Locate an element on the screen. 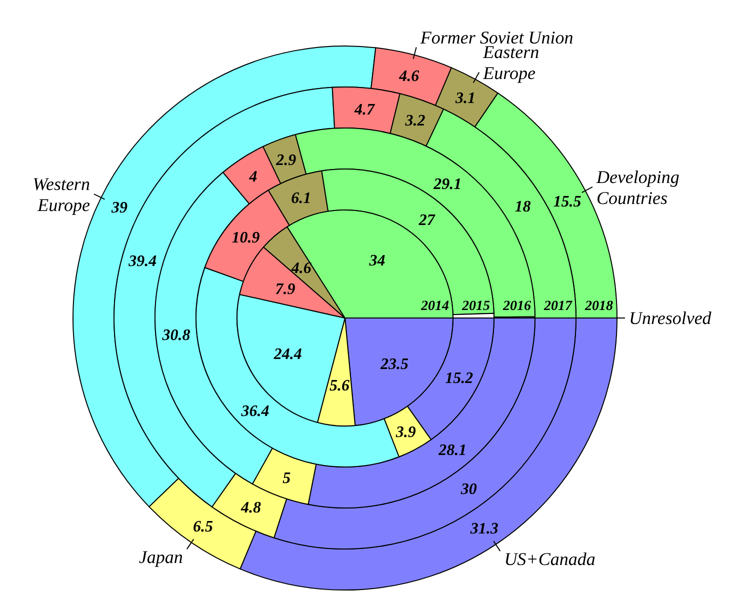  slice-label: Western Europe is located at coordinates (61, 195).